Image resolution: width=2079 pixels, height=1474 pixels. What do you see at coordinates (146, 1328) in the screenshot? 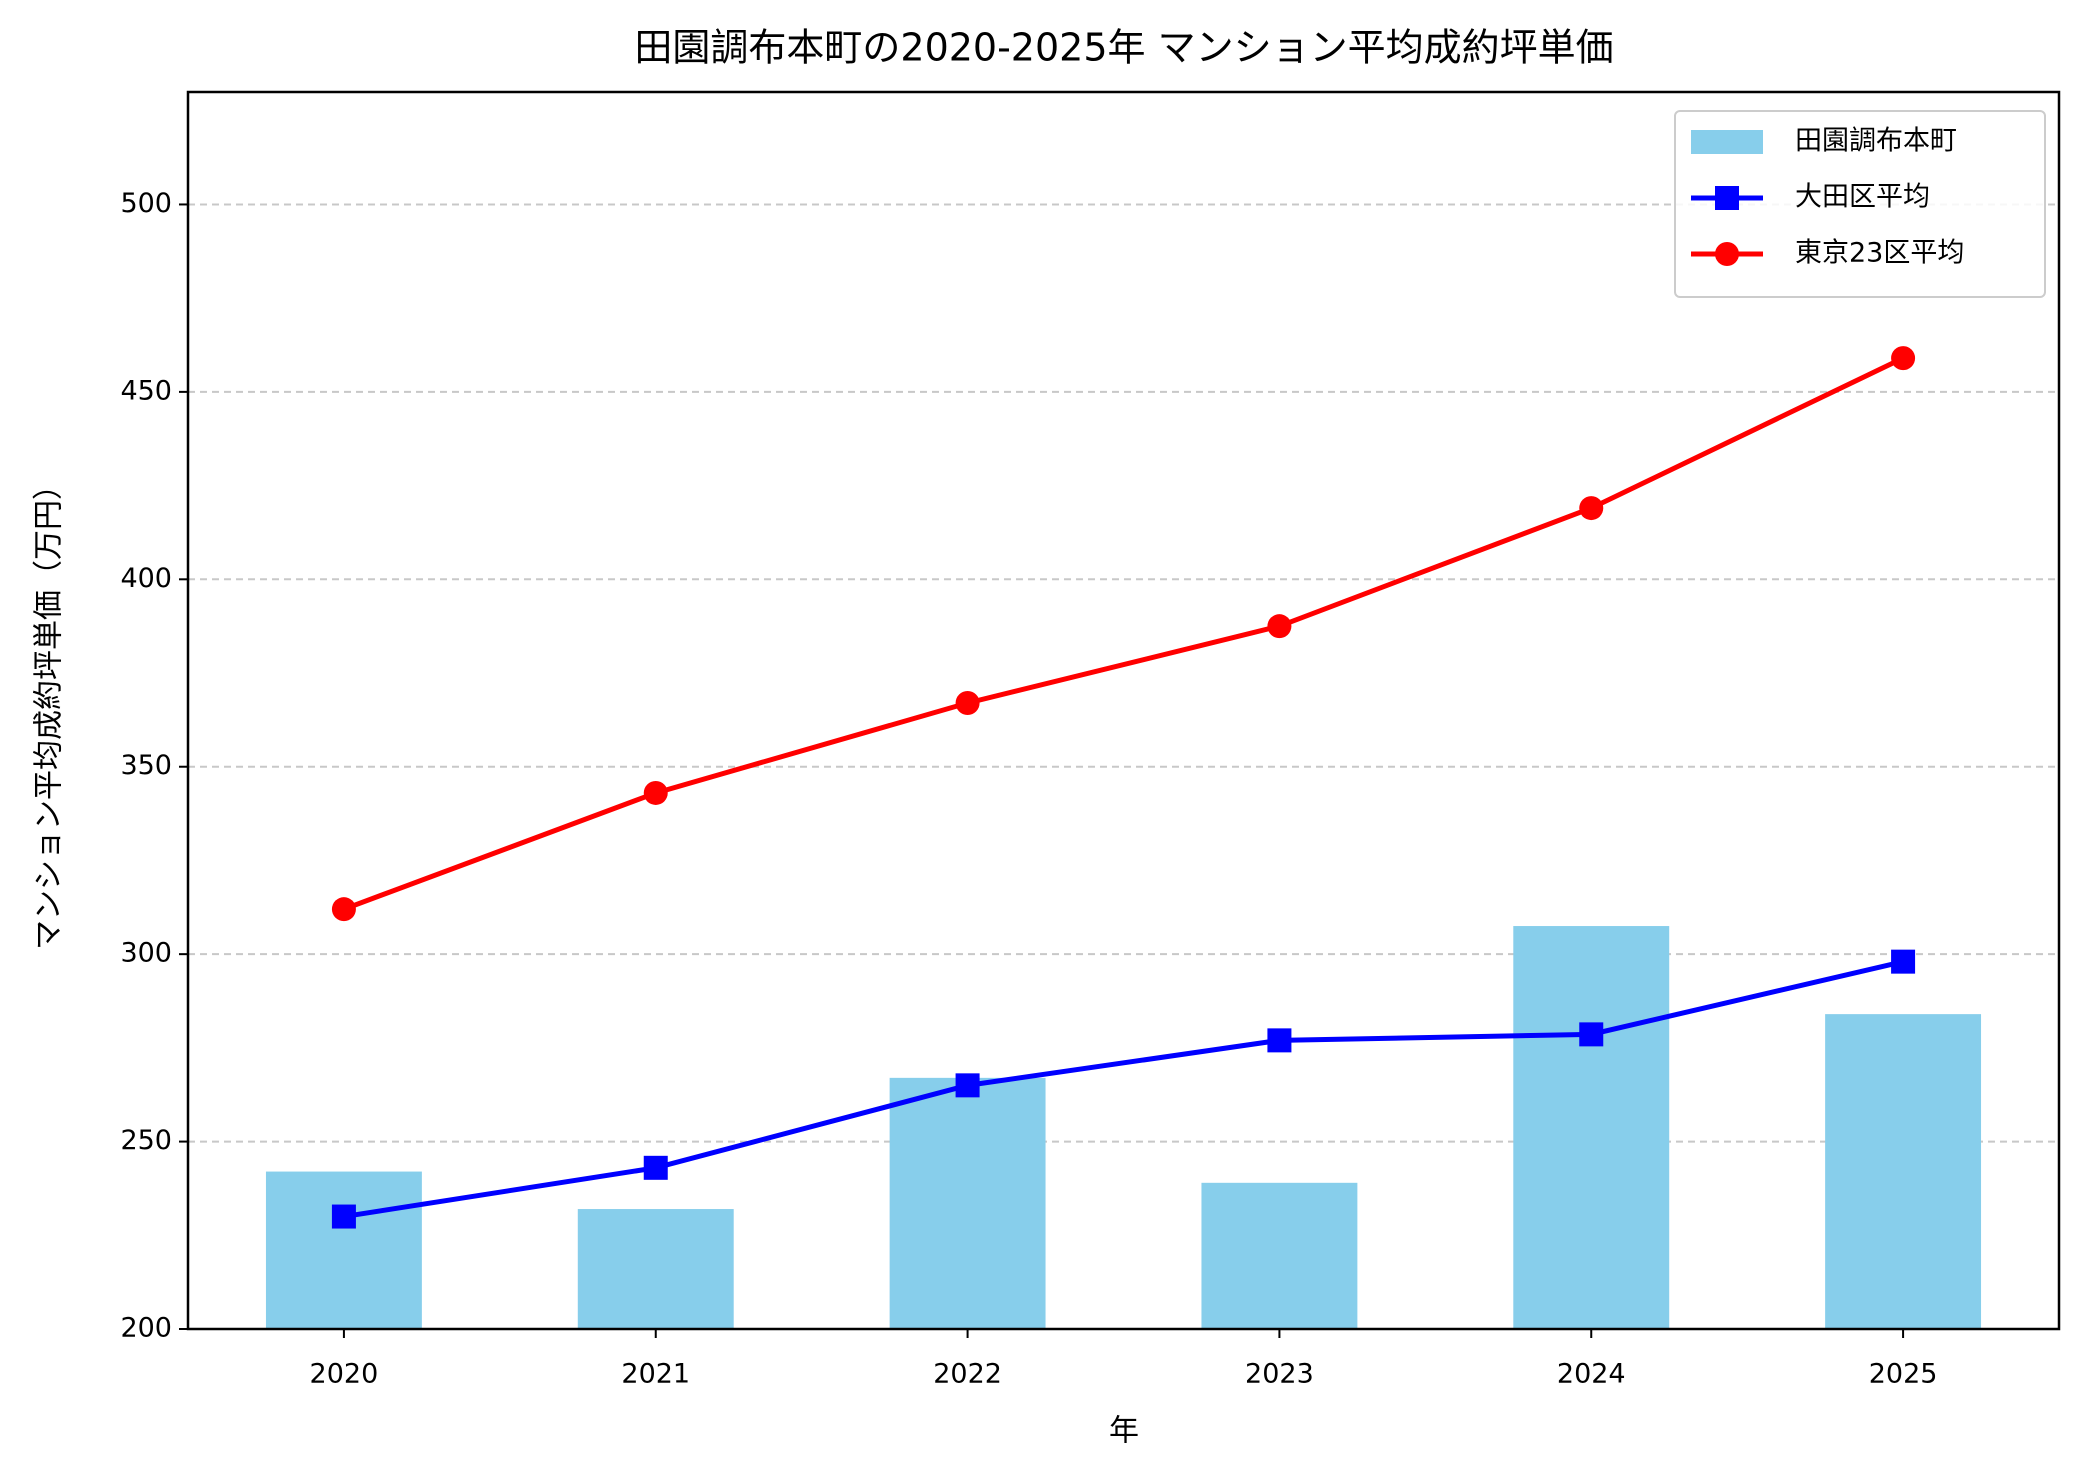
I see `y-tick-label: 200` at bounding box center [146, 1328].